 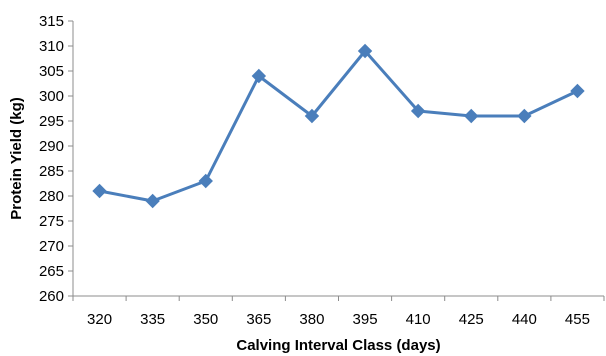 What do you see at coordinates (51, 221) in the screenshot?
I see `y-tick-label: 275` at bounding box center [51, 221].